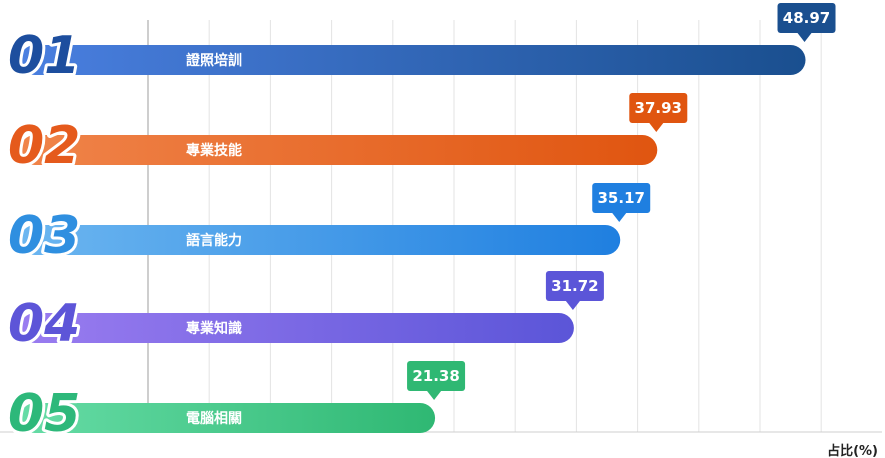 This screenshot has width=885, height=458. I want to click on rank-number-outline: 02, so click(44, 146).